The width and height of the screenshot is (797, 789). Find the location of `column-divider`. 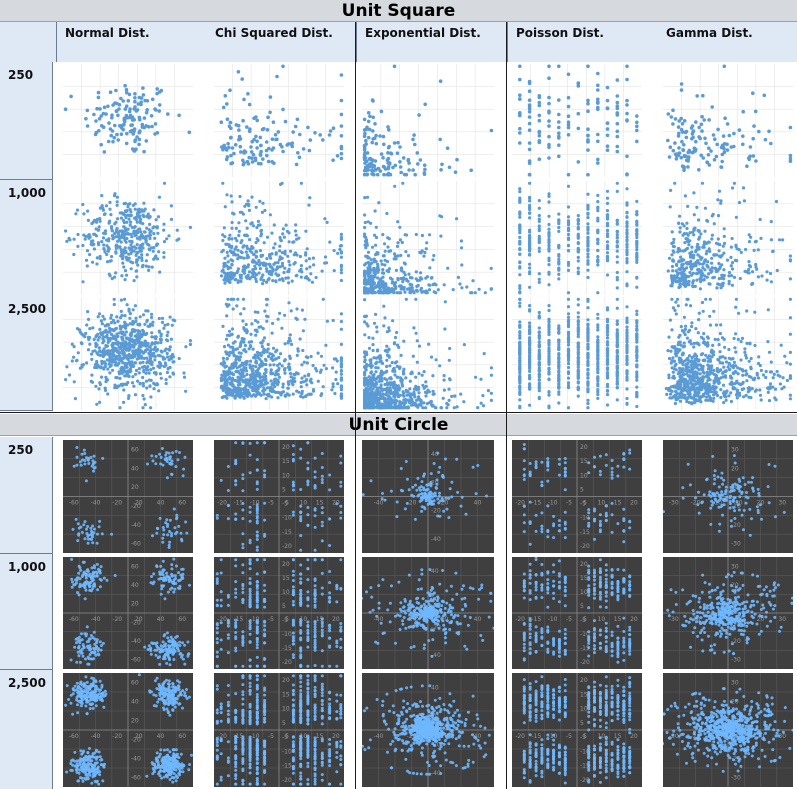

column-divider is located at coordinates (355, 405).